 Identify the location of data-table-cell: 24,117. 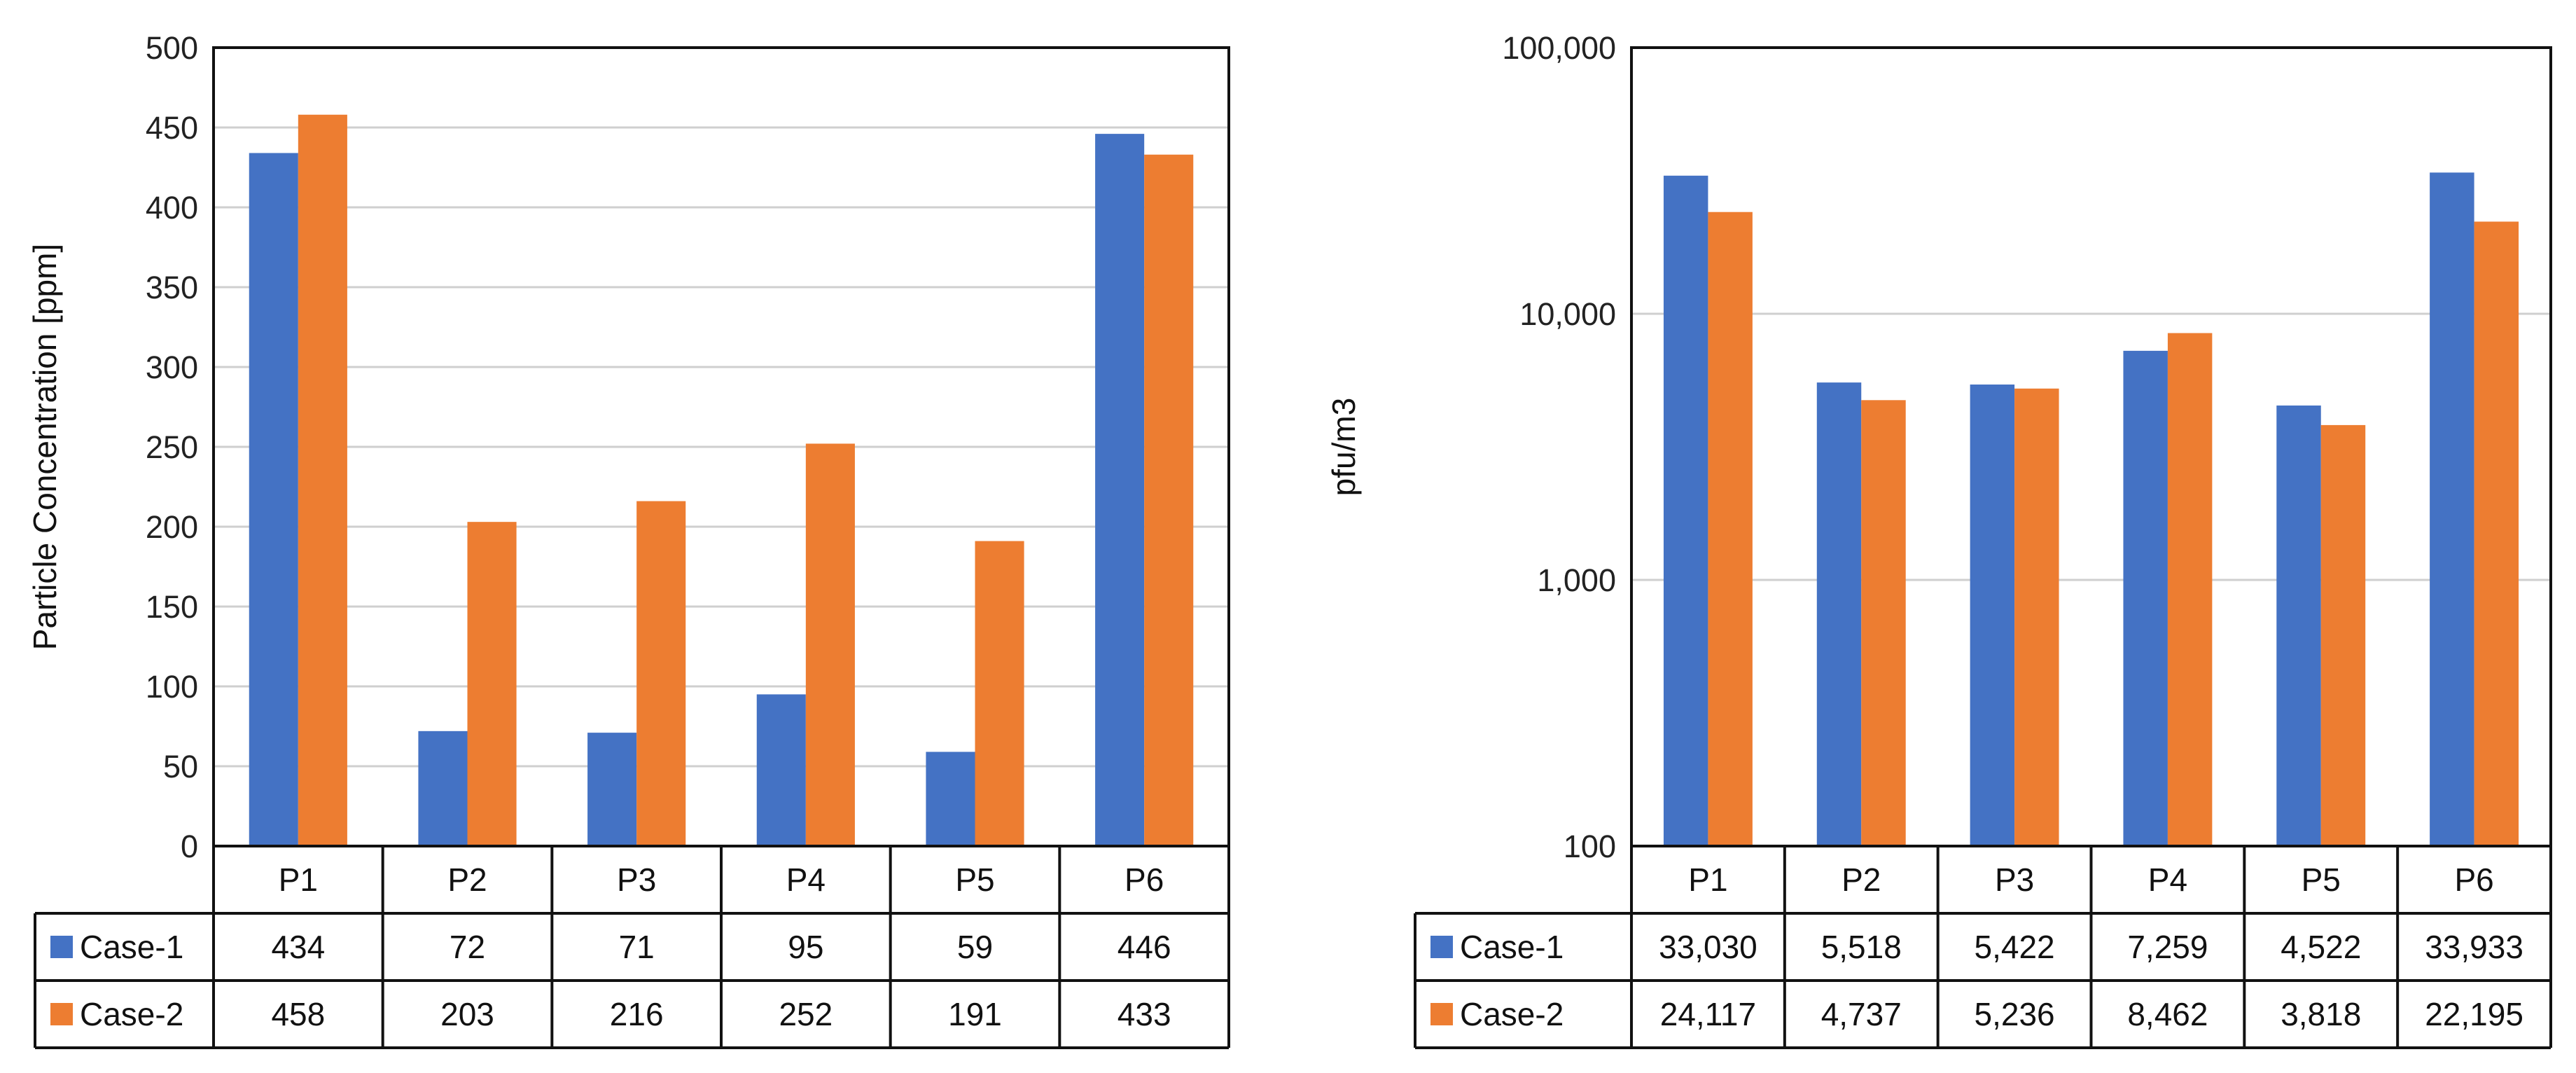
(1708, 1014).